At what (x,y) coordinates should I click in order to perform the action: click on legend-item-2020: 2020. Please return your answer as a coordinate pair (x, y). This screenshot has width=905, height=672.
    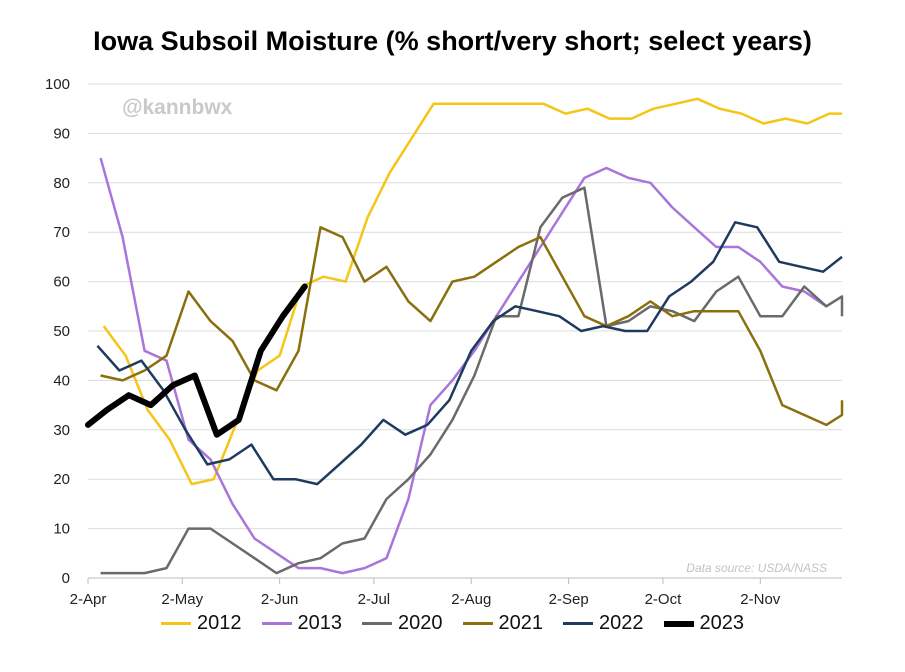
    Looking at the image, I should click on (402, 623).